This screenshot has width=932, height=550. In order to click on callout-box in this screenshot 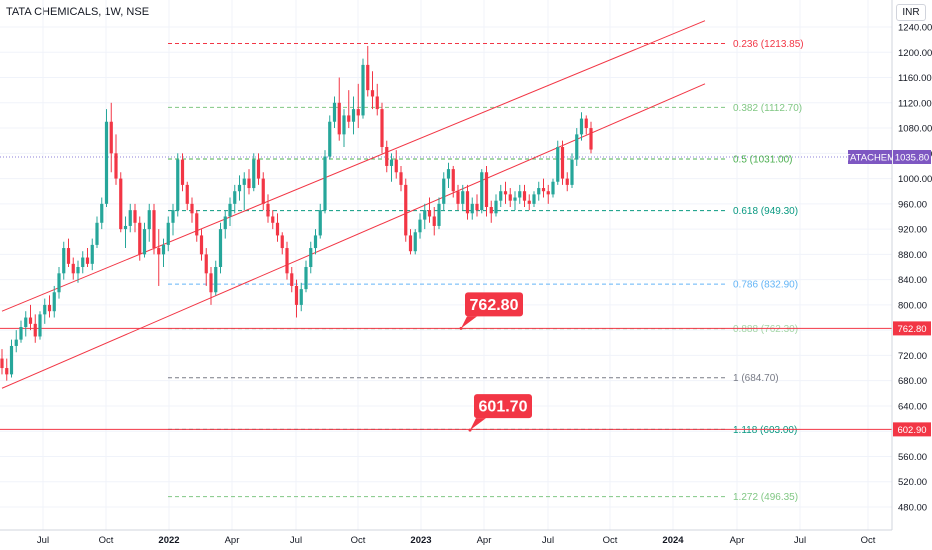, I will do `click(503, 406)`.